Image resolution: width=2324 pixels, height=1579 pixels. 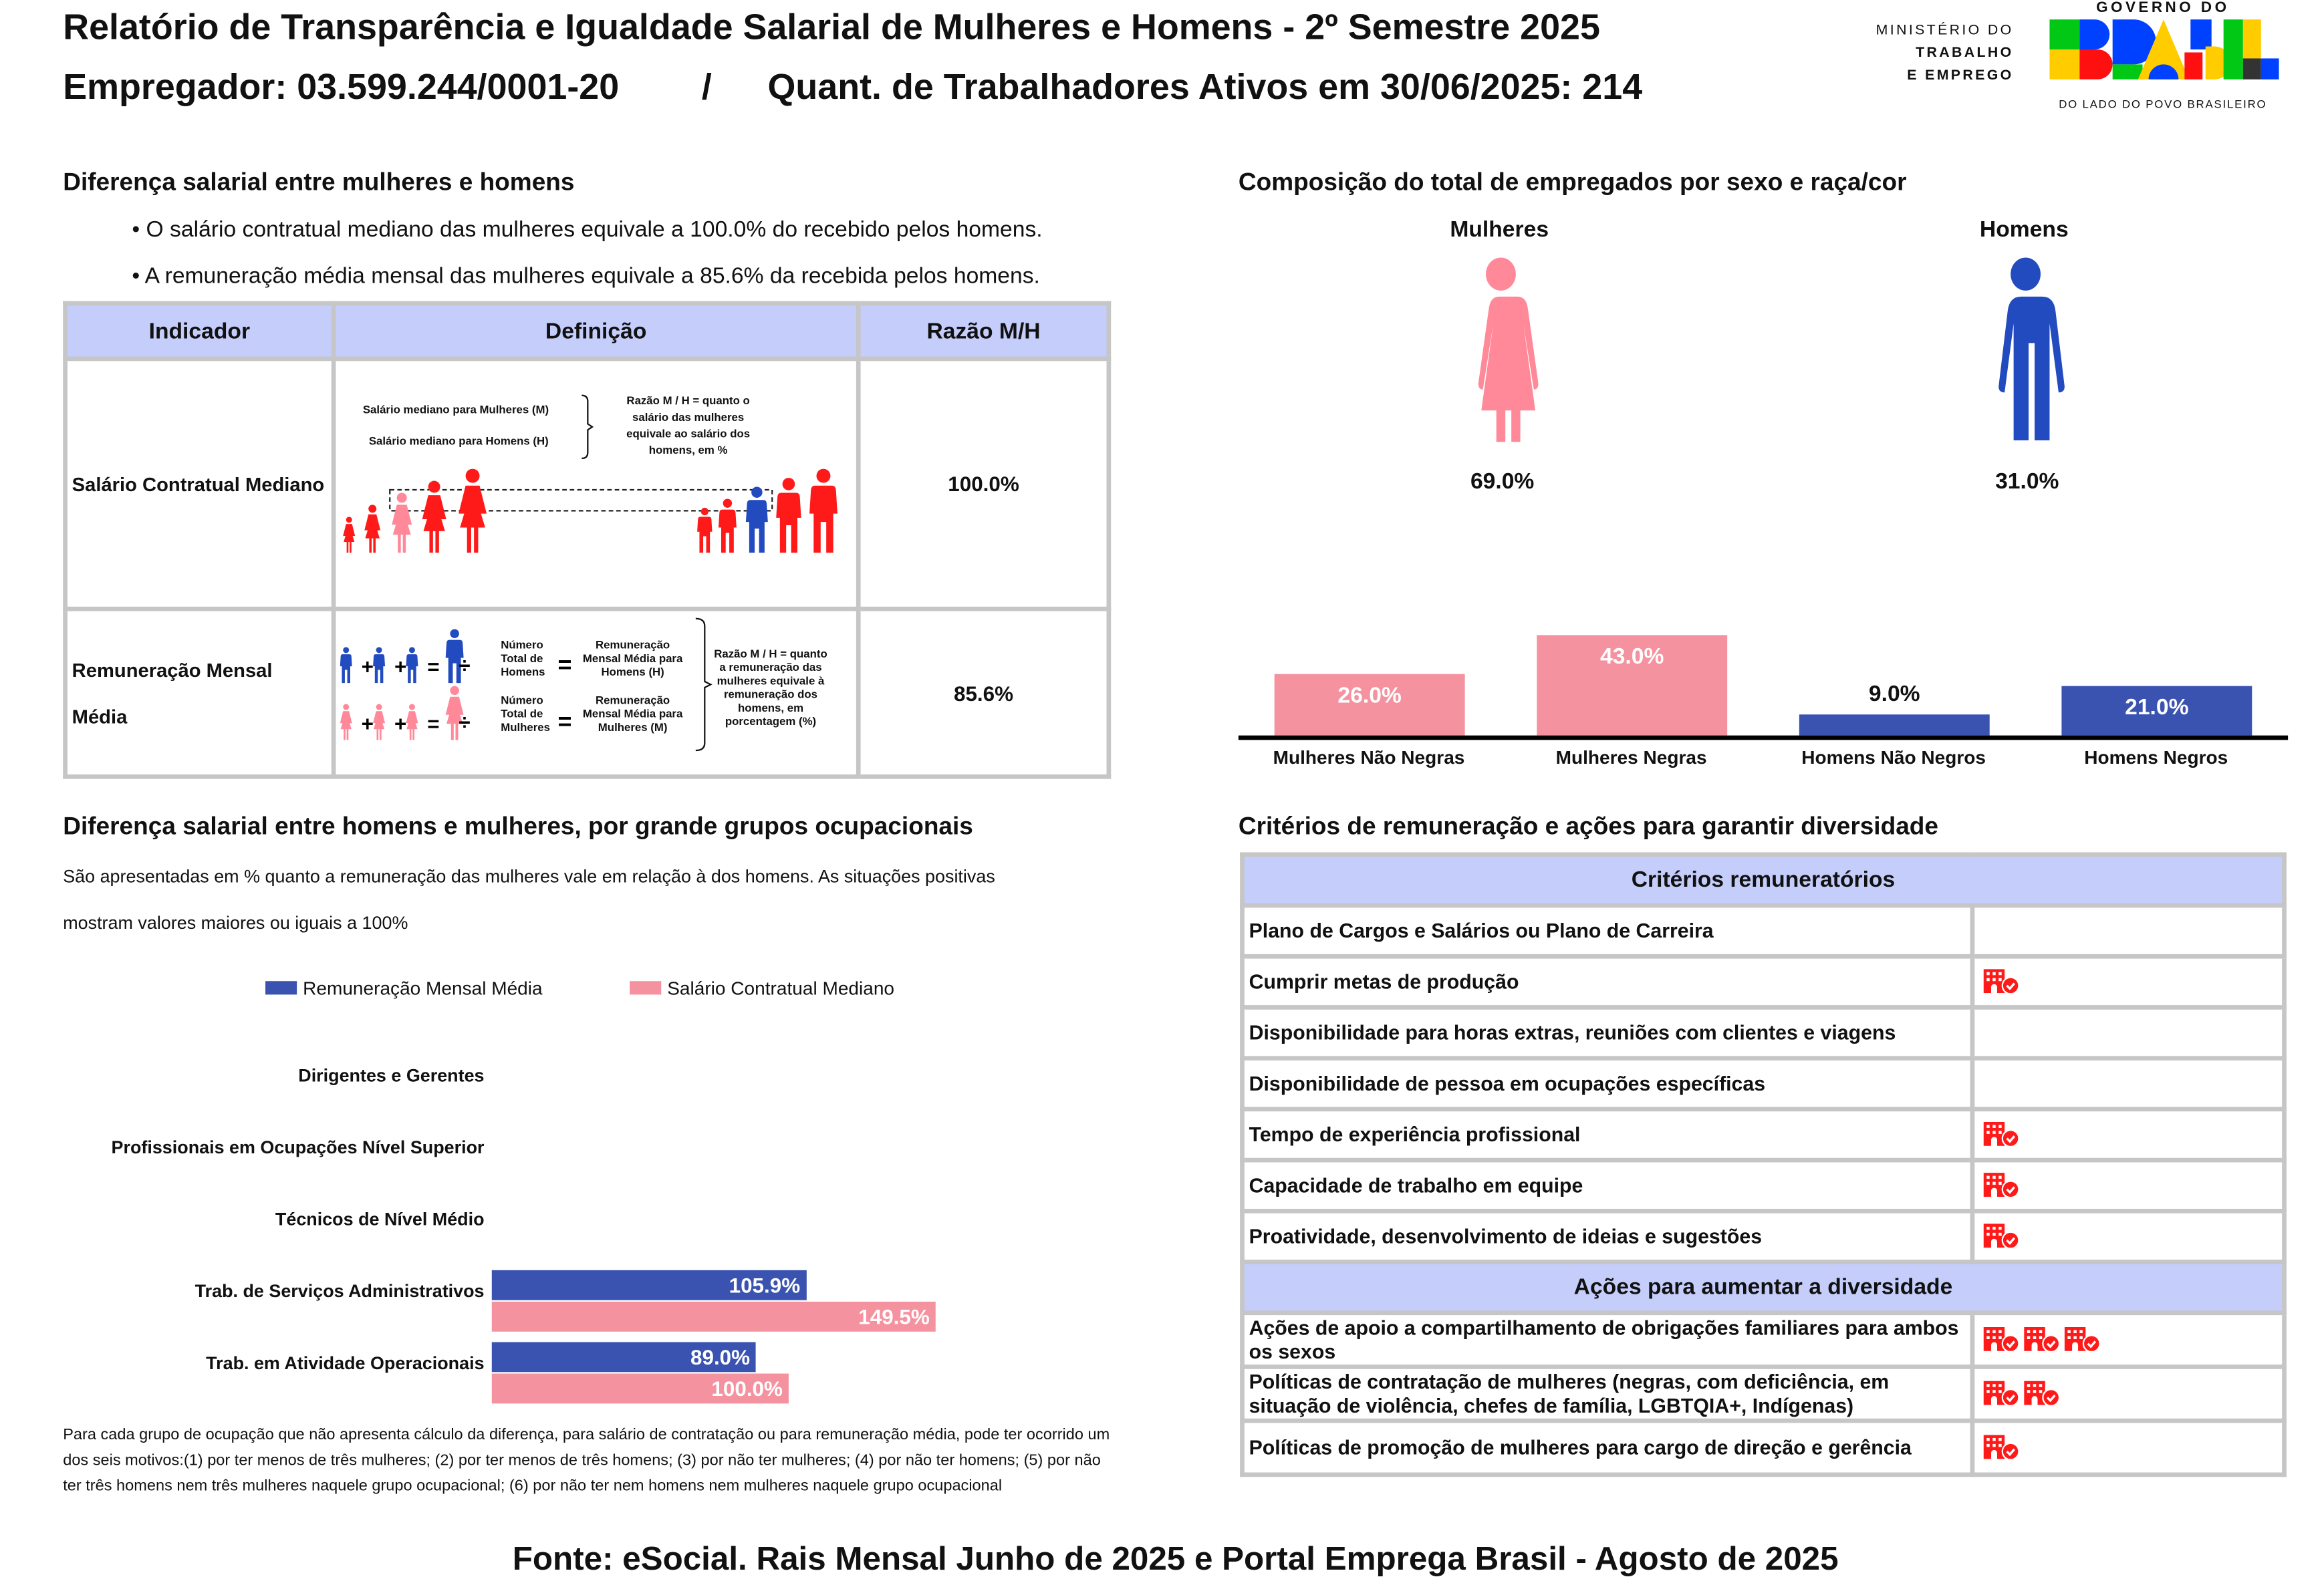 What do you see at coordinates (2157, 708) in the screenshot?
I see `bar-value-label: 21.0%` at bounding box center [2157, 708].